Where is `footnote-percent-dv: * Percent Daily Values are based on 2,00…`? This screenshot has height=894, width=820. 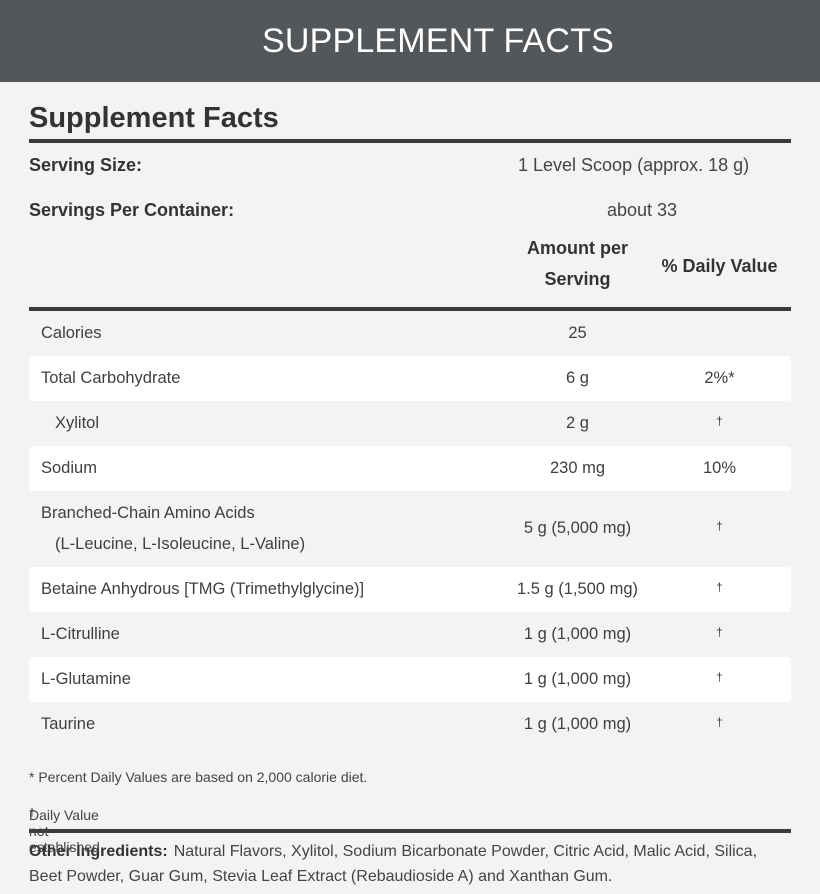
footnote-percent-dv: * Percent Daily Values are based on 2,00… is located at coordinates (410, 776).